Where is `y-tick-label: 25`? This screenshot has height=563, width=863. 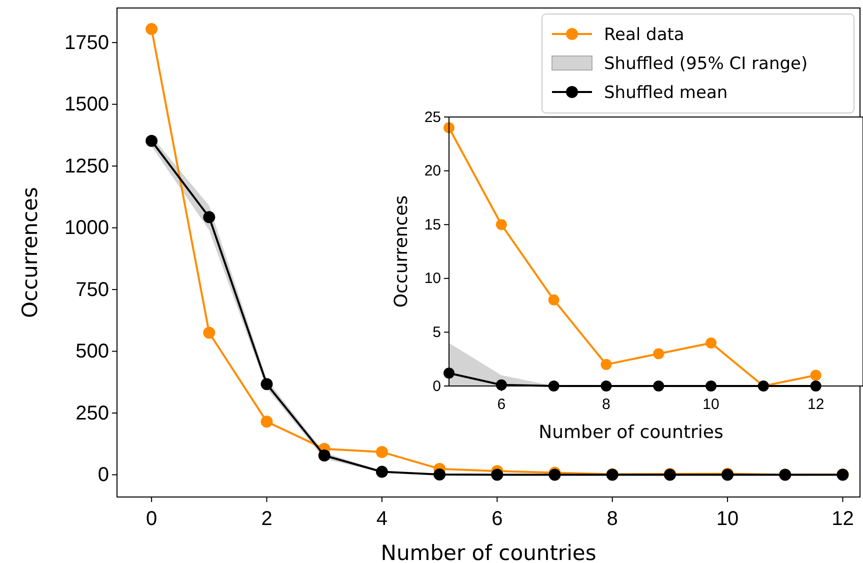 y-tick-label: 25 is located at coordinates (432, 117).